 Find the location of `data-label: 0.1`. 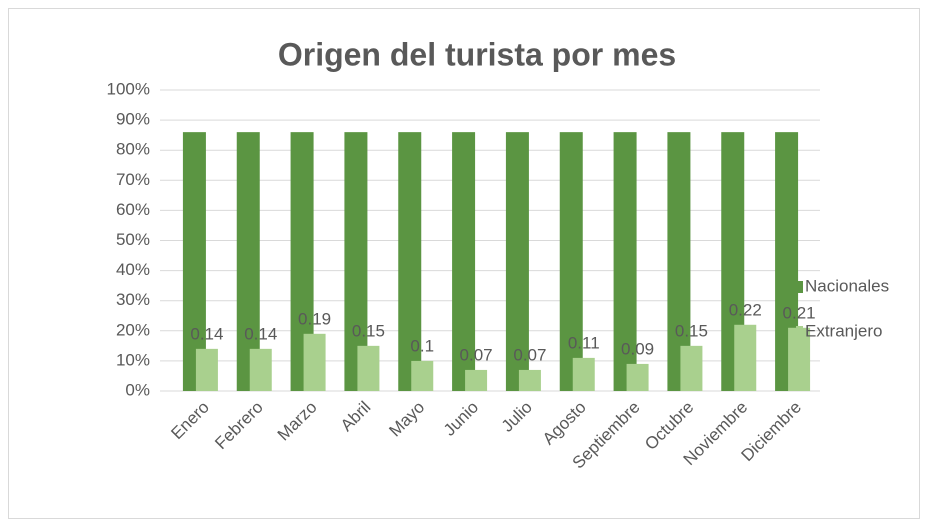

data-label: 0.1 is located at coordinates (422, 345).